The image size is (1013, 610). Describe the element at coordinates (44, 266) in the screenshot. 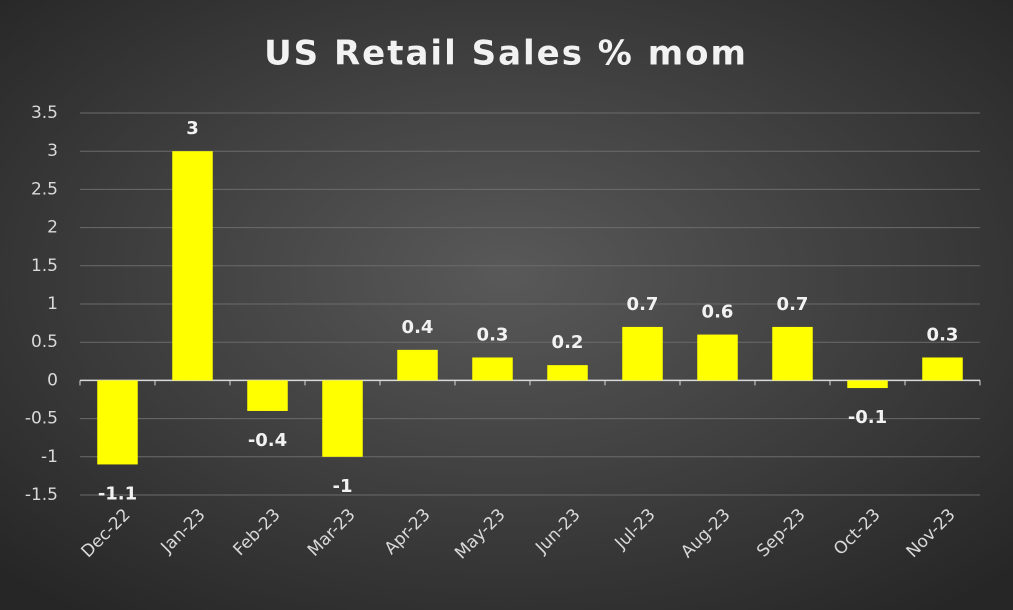

I see `y-tick-label: 1.5` at that location.